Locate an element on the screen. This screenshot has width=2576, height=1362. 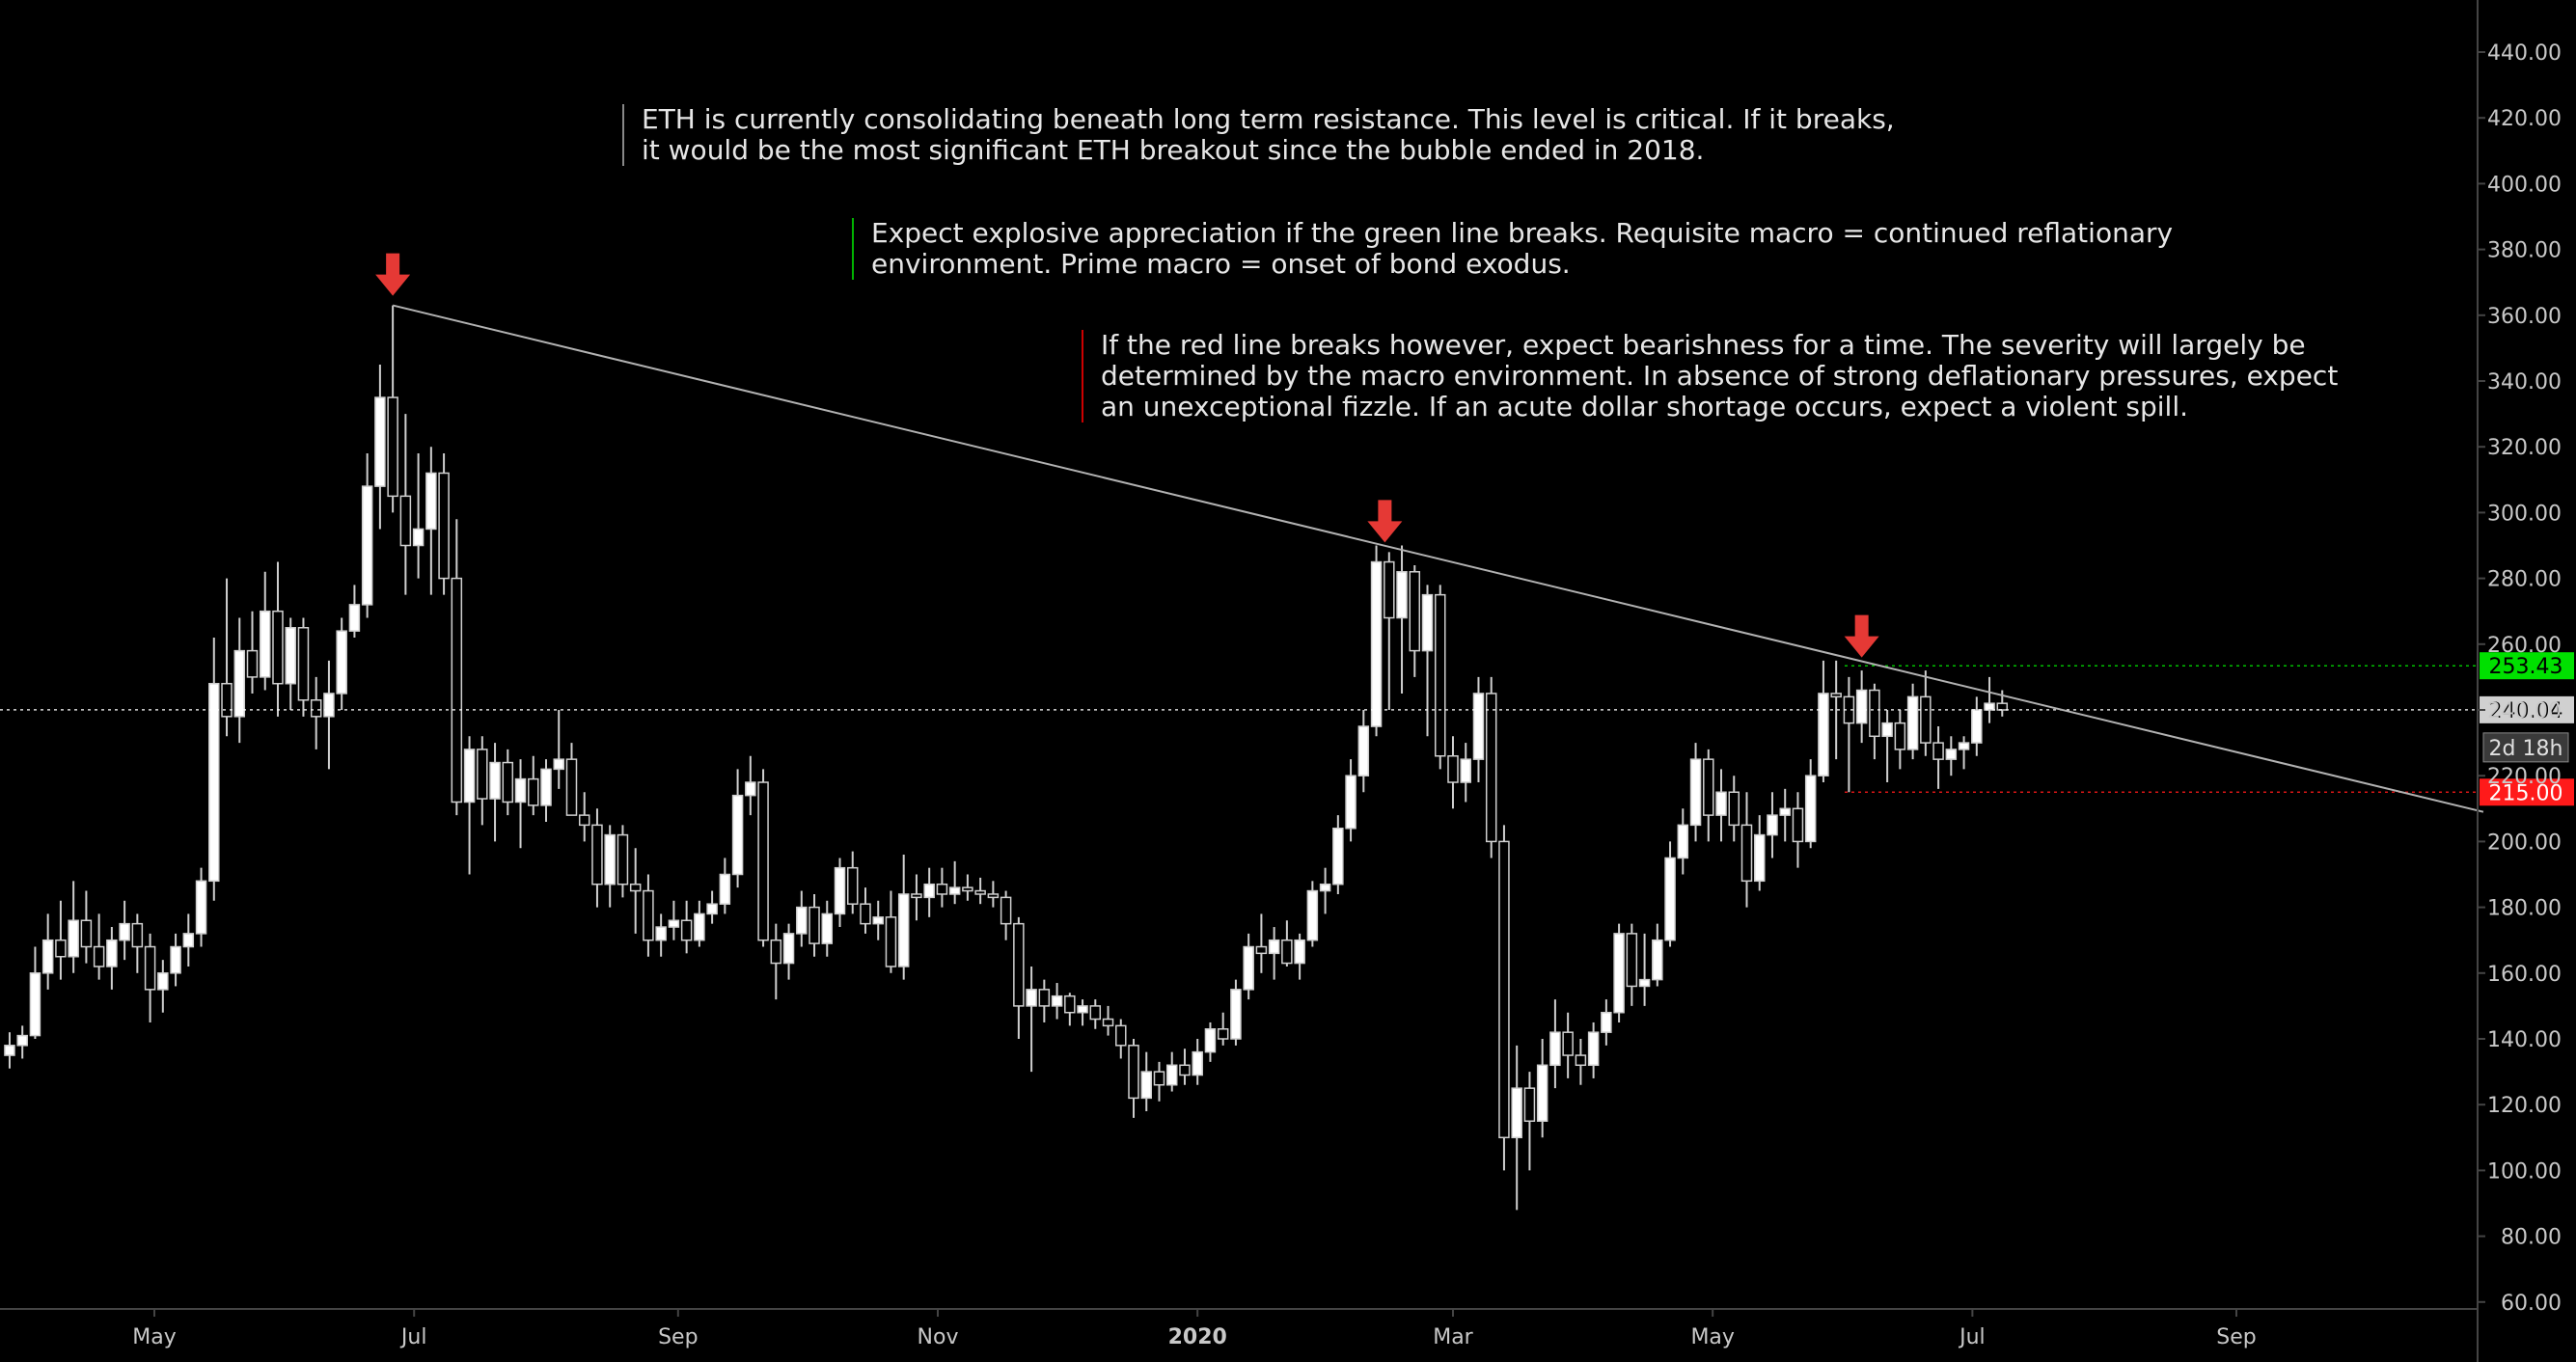
level-label-support: 215.00 is located at coordinates (2526, 793).